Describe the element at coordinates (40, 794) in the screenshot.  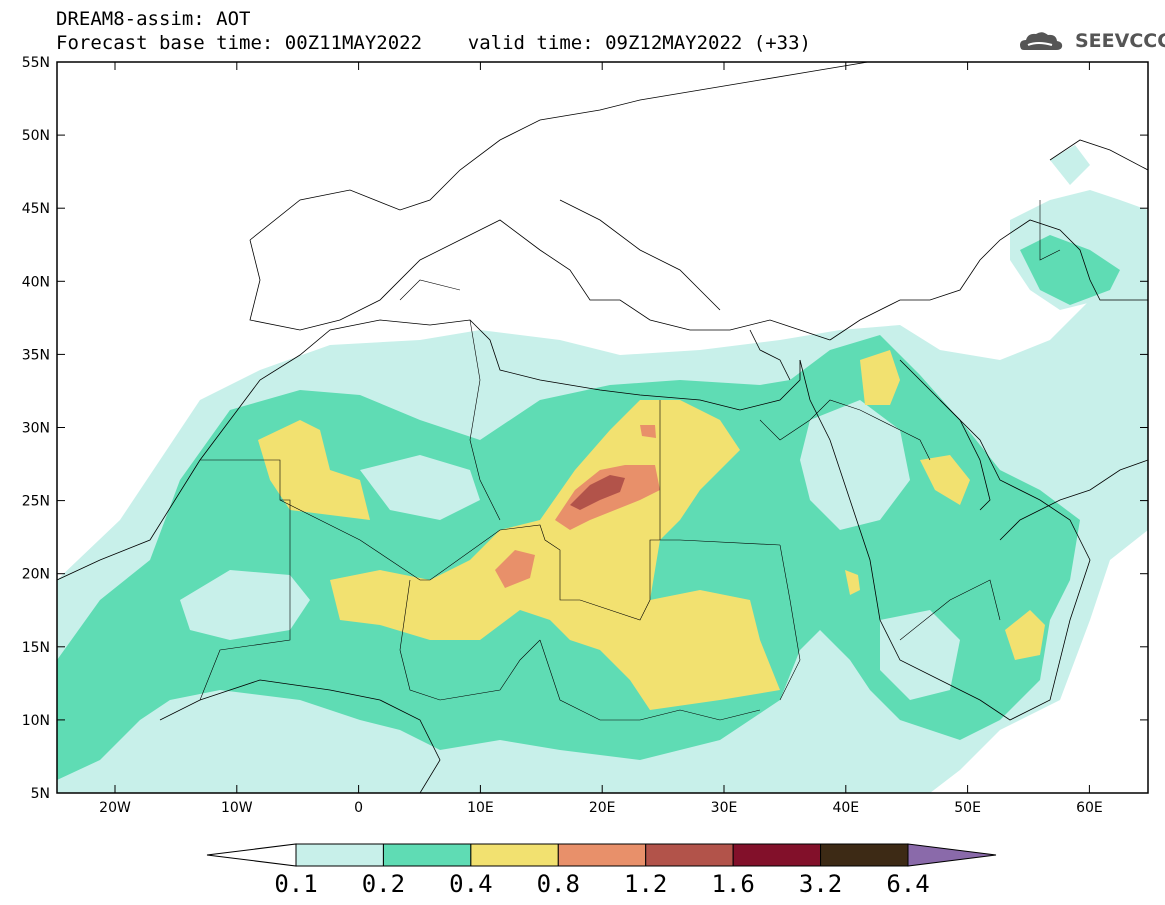
I see `lat-label: 5N` at that location.